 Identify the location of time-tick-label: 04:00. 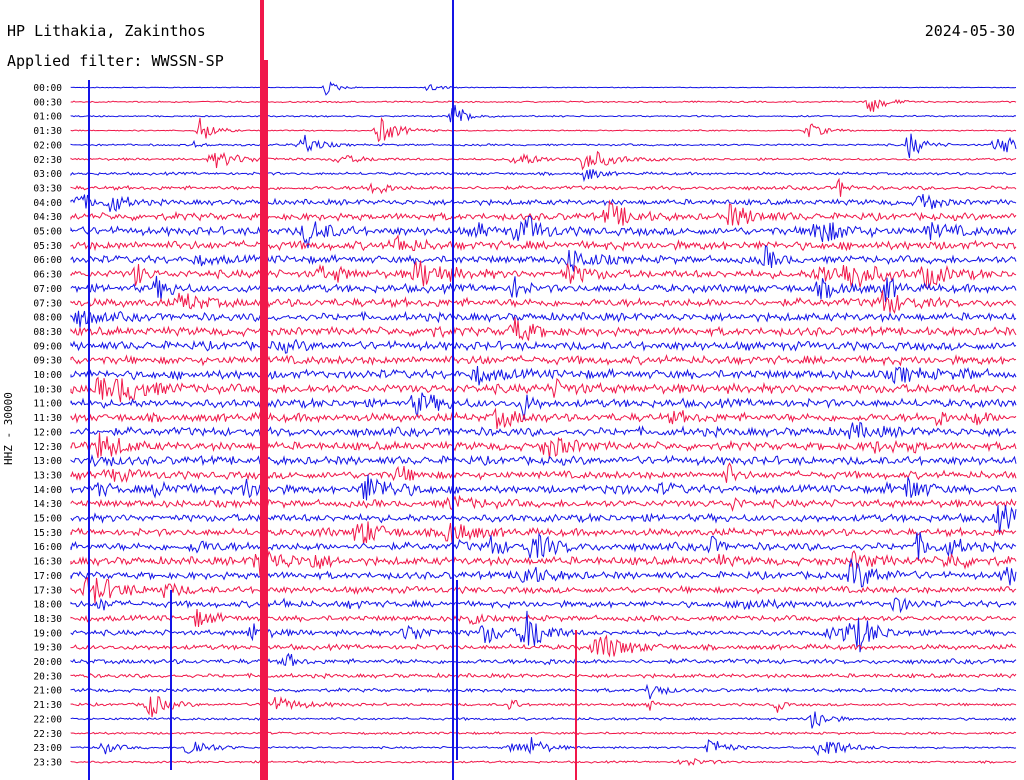
(47, 203).